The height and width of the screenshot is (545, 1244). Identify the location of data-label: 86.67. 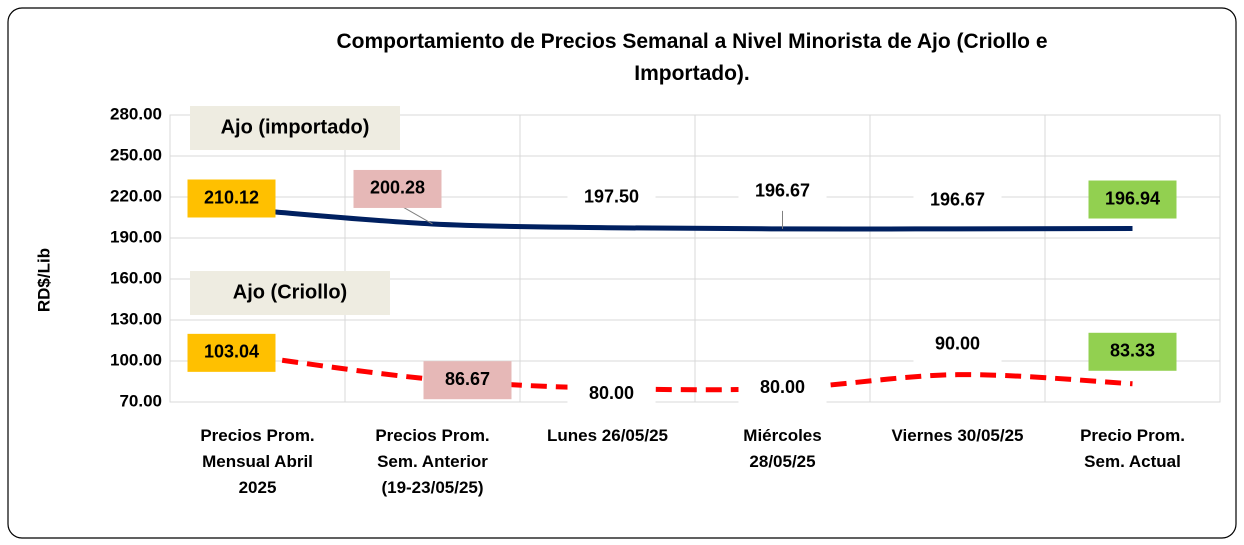
(467, 379).